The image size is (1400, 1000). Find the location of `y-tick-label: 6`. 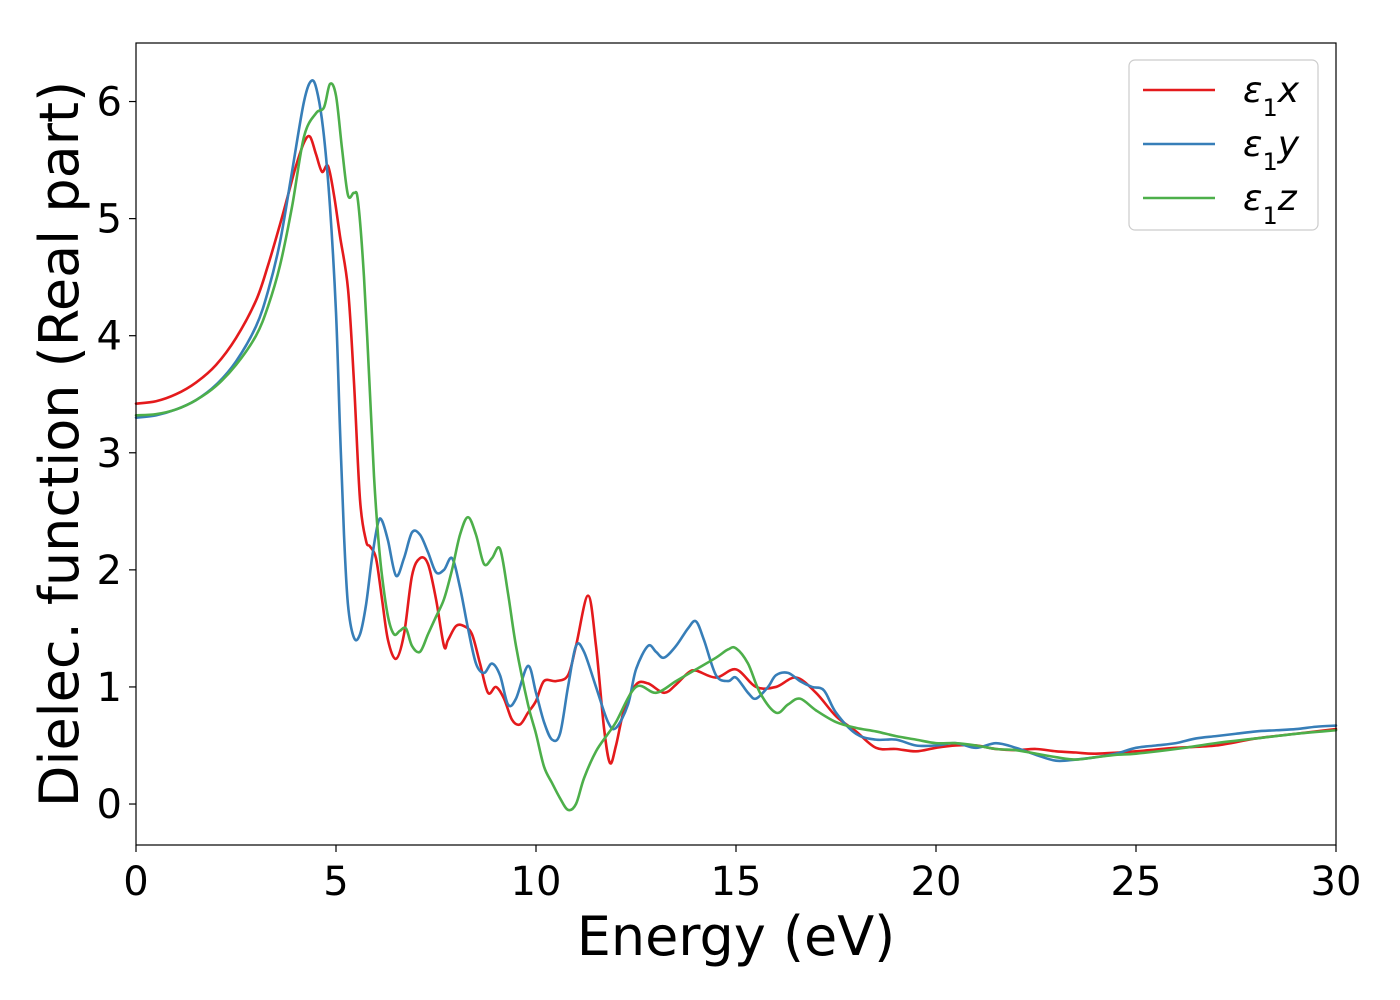

y-tick-label: 6 is located at coordinates (109, 103).